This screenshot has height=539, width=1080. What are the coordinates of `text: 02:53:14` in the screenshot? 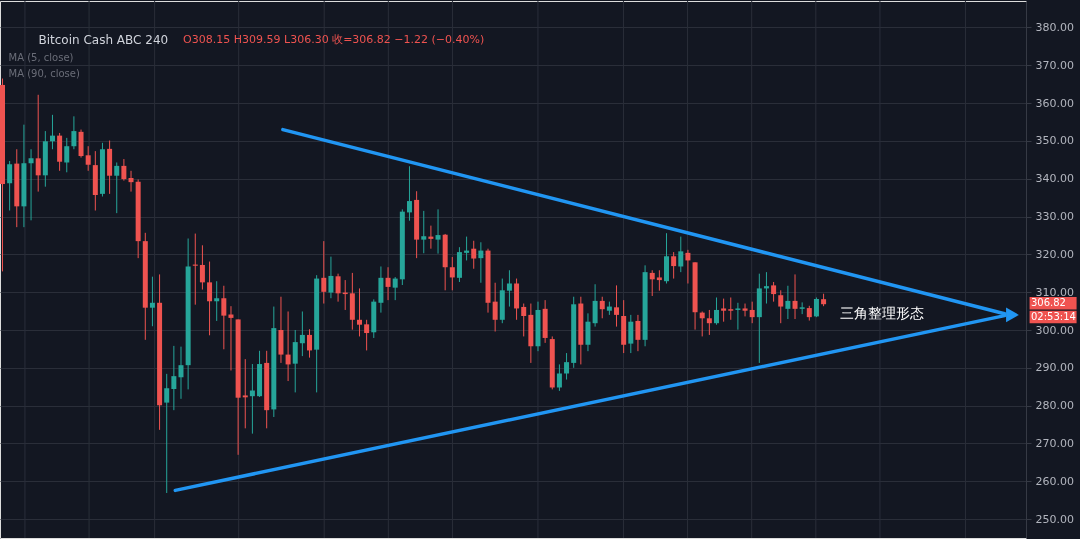 It's located at (1053, 316).